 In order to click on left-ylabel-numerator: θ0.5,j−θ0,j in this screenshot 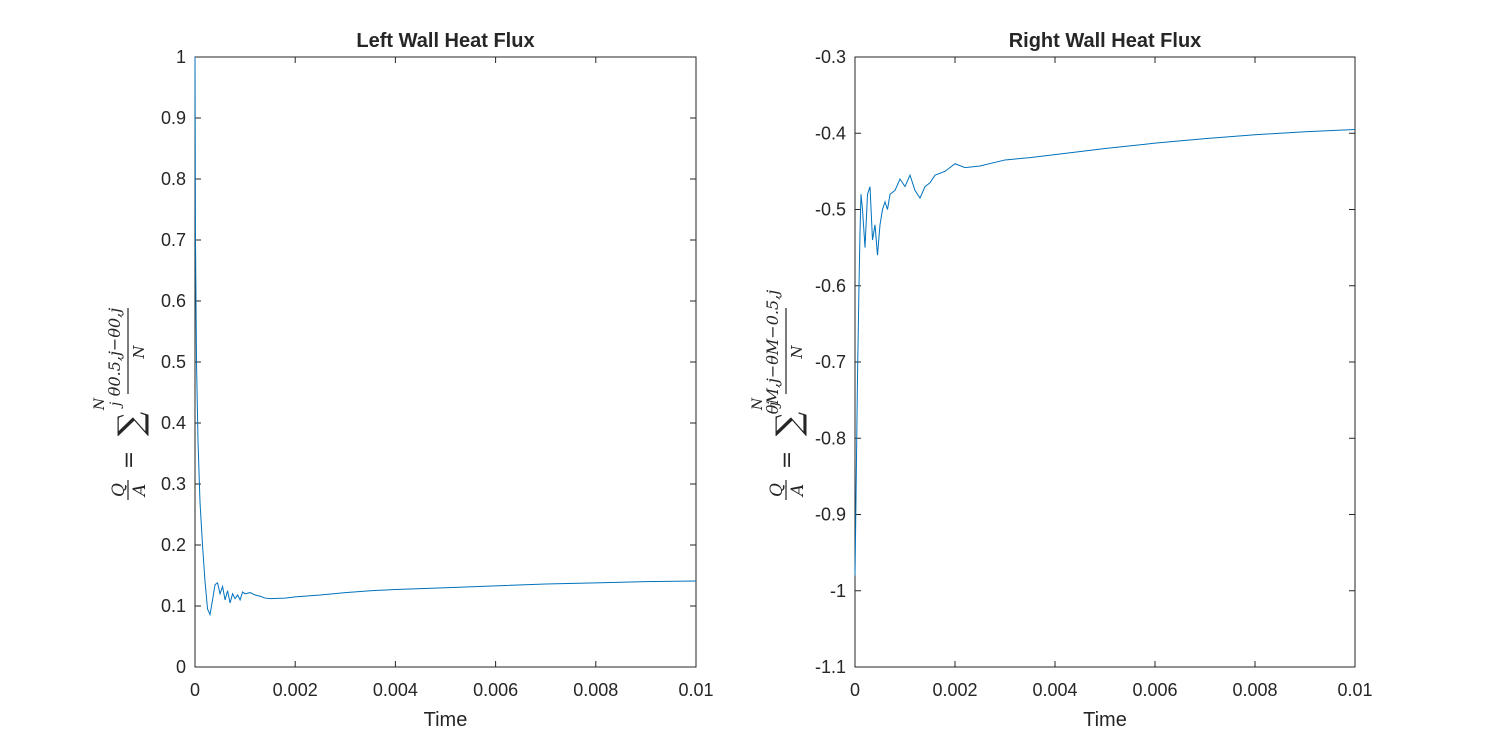, I will do `click(114, 352)`.